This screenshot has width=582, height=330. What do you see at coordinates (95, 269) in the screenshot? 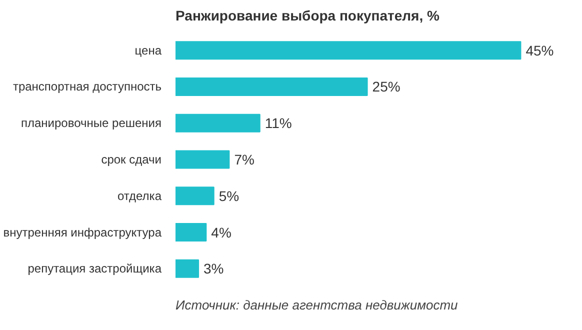
I see `y-tick-label: репутация застройщика` at bounding box center [95, 269].